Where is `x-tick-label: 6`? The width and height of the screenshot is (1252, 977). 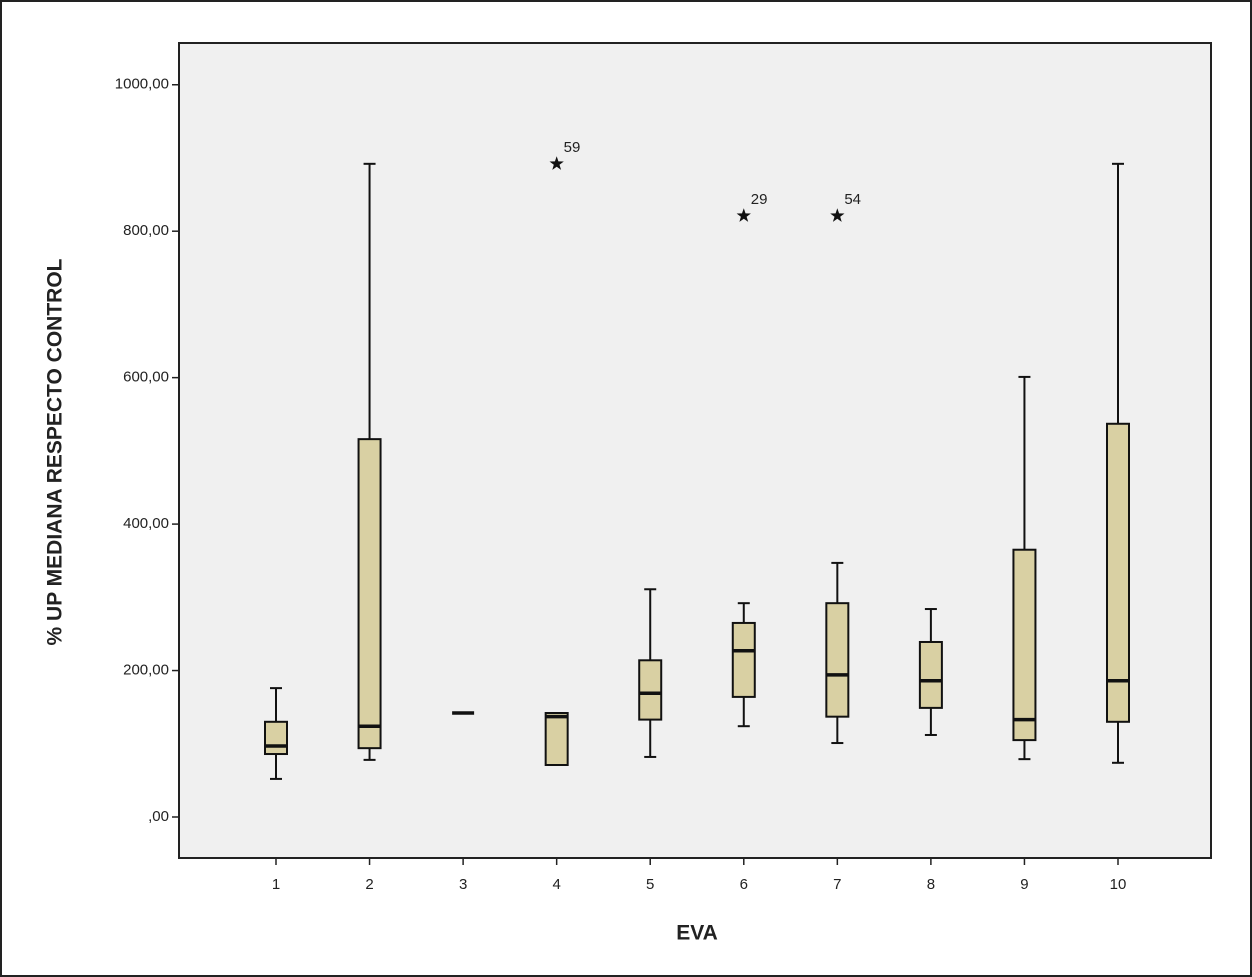 x-tick-label: 6 is located at coordinates (744, 884).